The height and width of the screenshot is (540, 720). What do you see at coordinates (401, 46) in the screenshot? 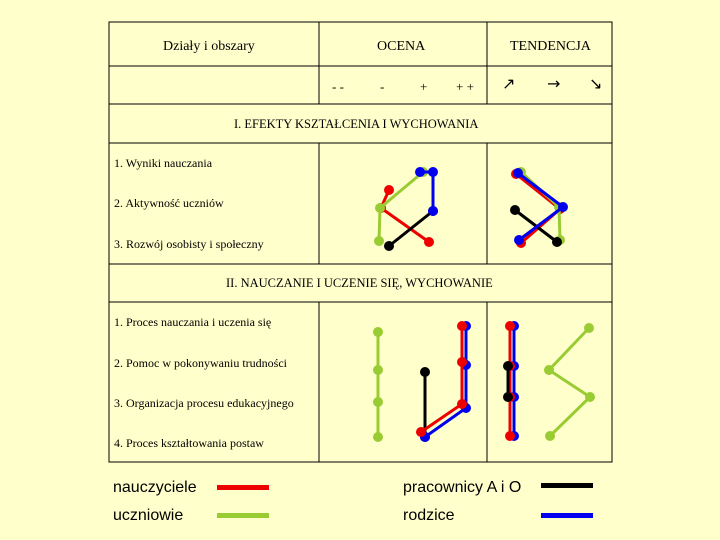
I see `column-header-rating: OCENA` at bounding box center [401, 46].